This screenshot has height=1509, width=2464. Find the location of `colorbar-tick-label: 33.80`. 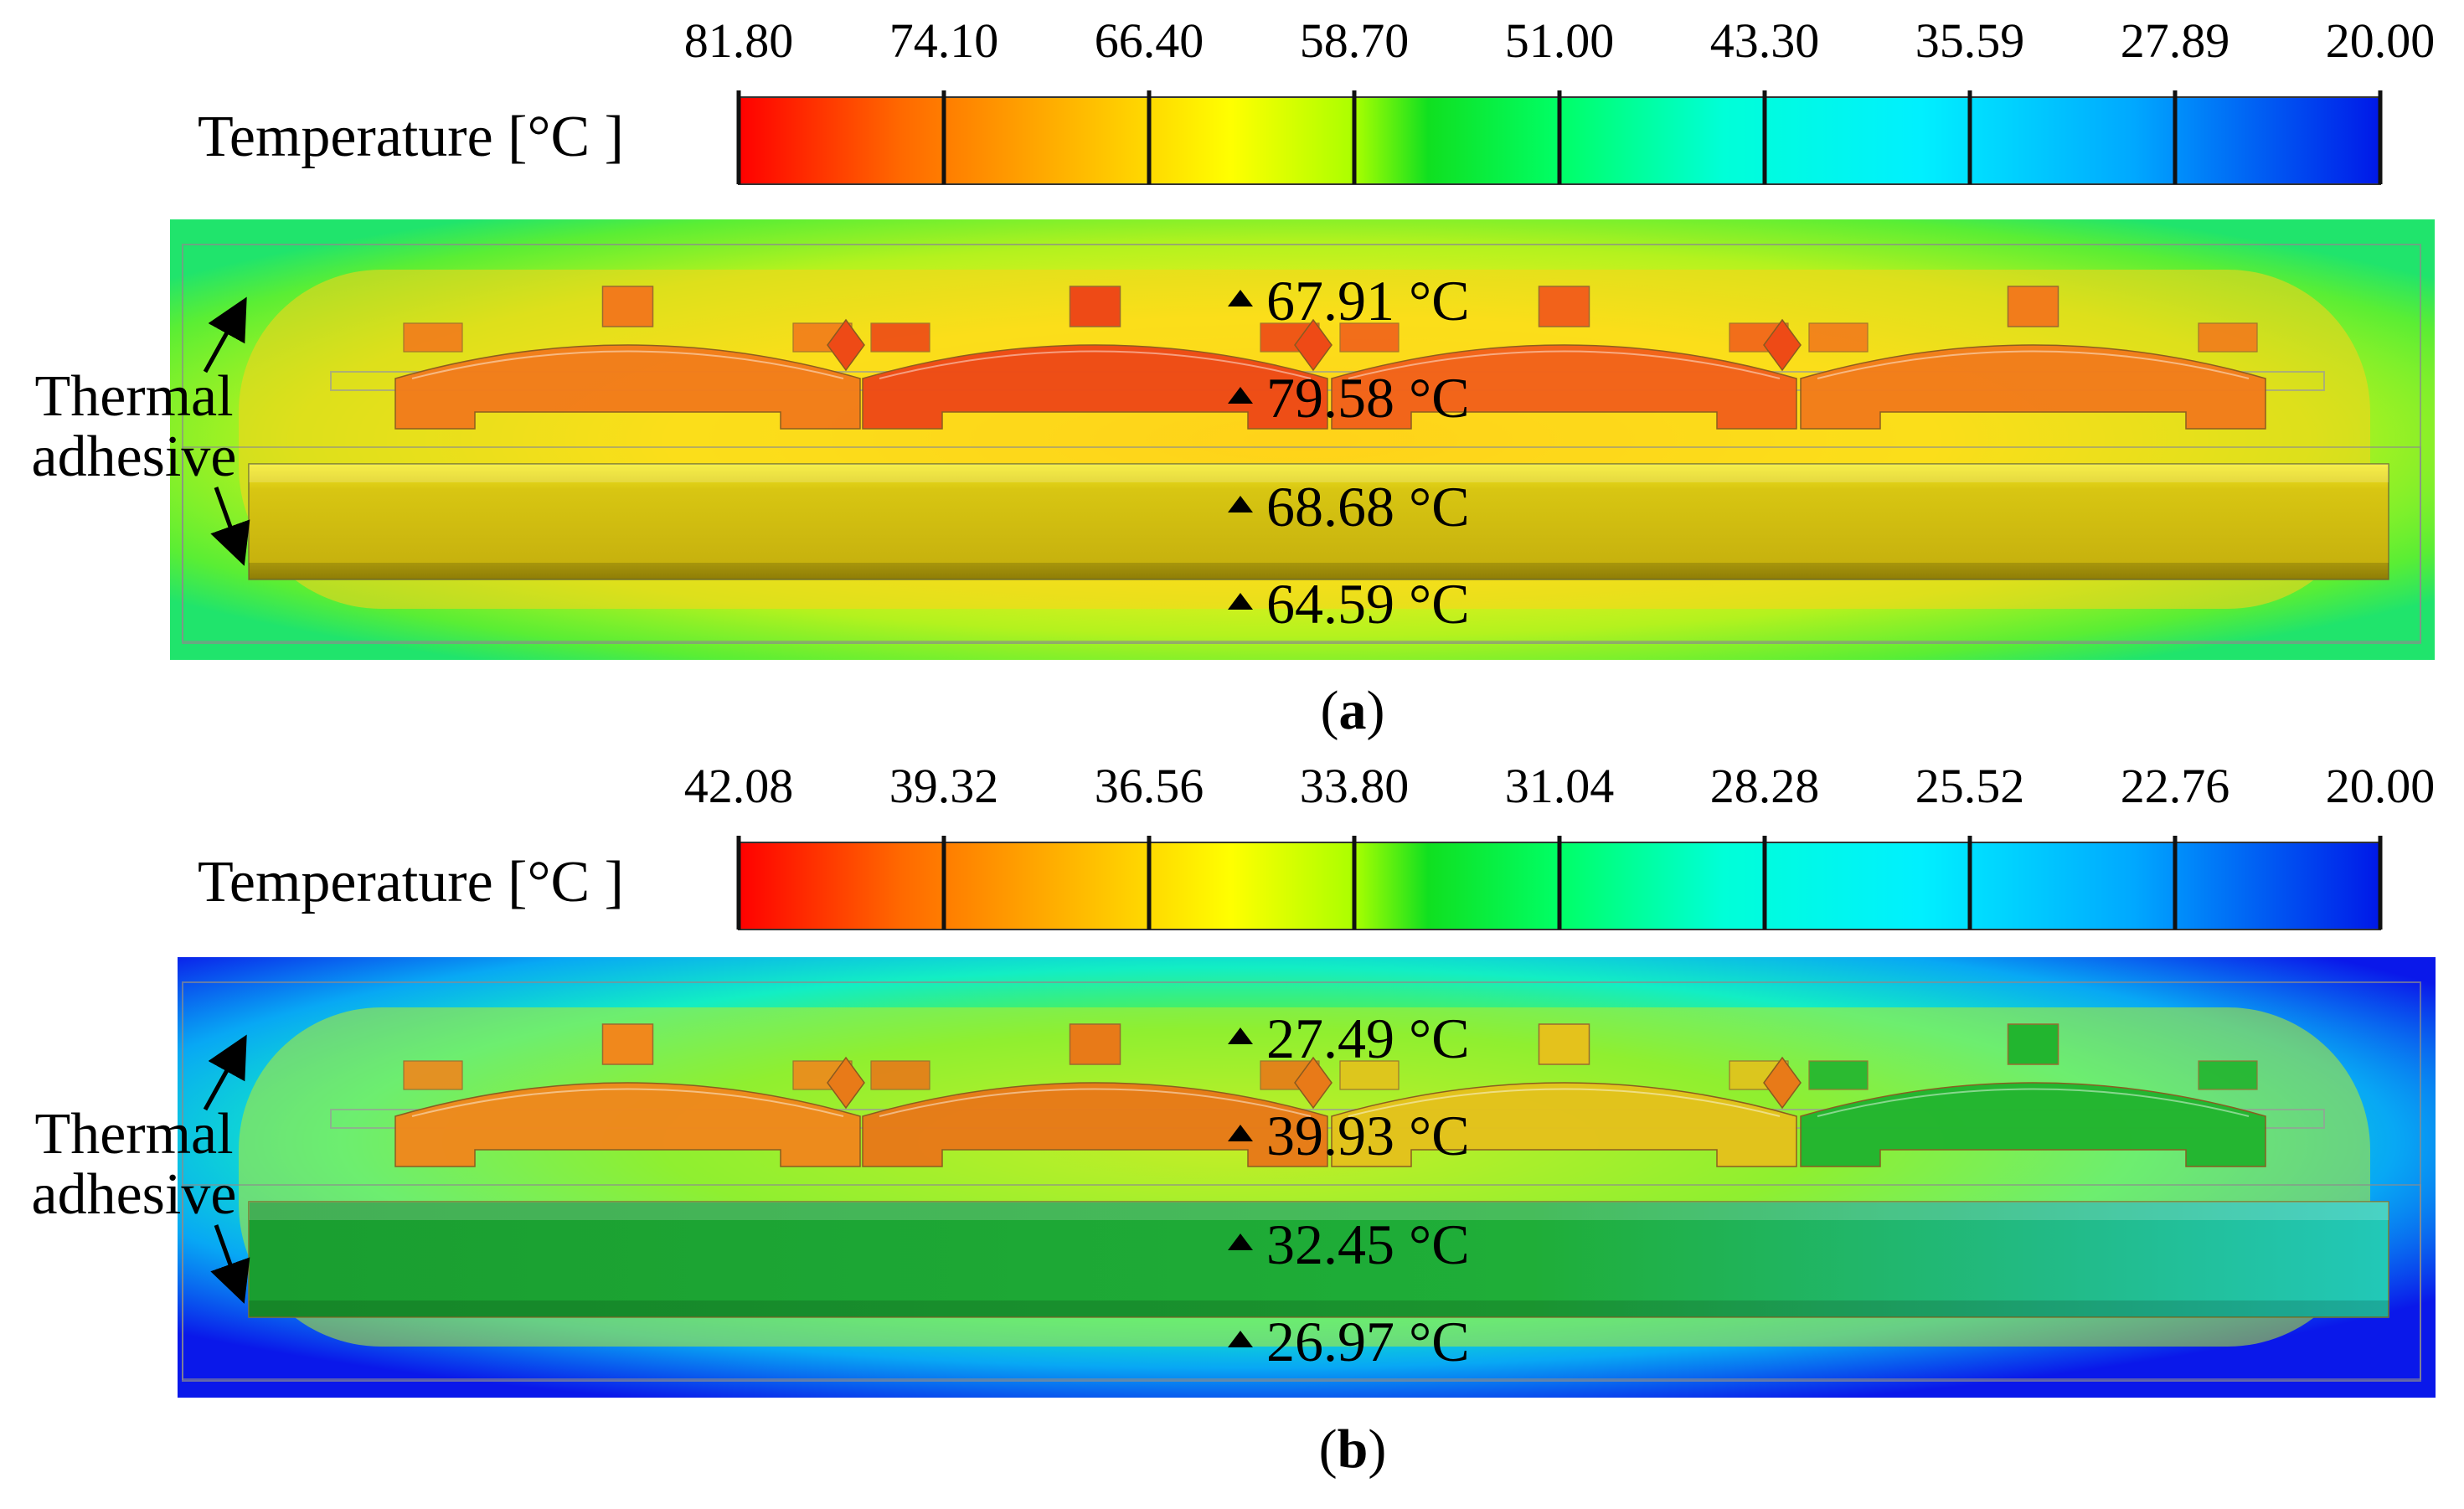

colorbar-tick-label: 33.80 is located at coordinates (1355, 786).